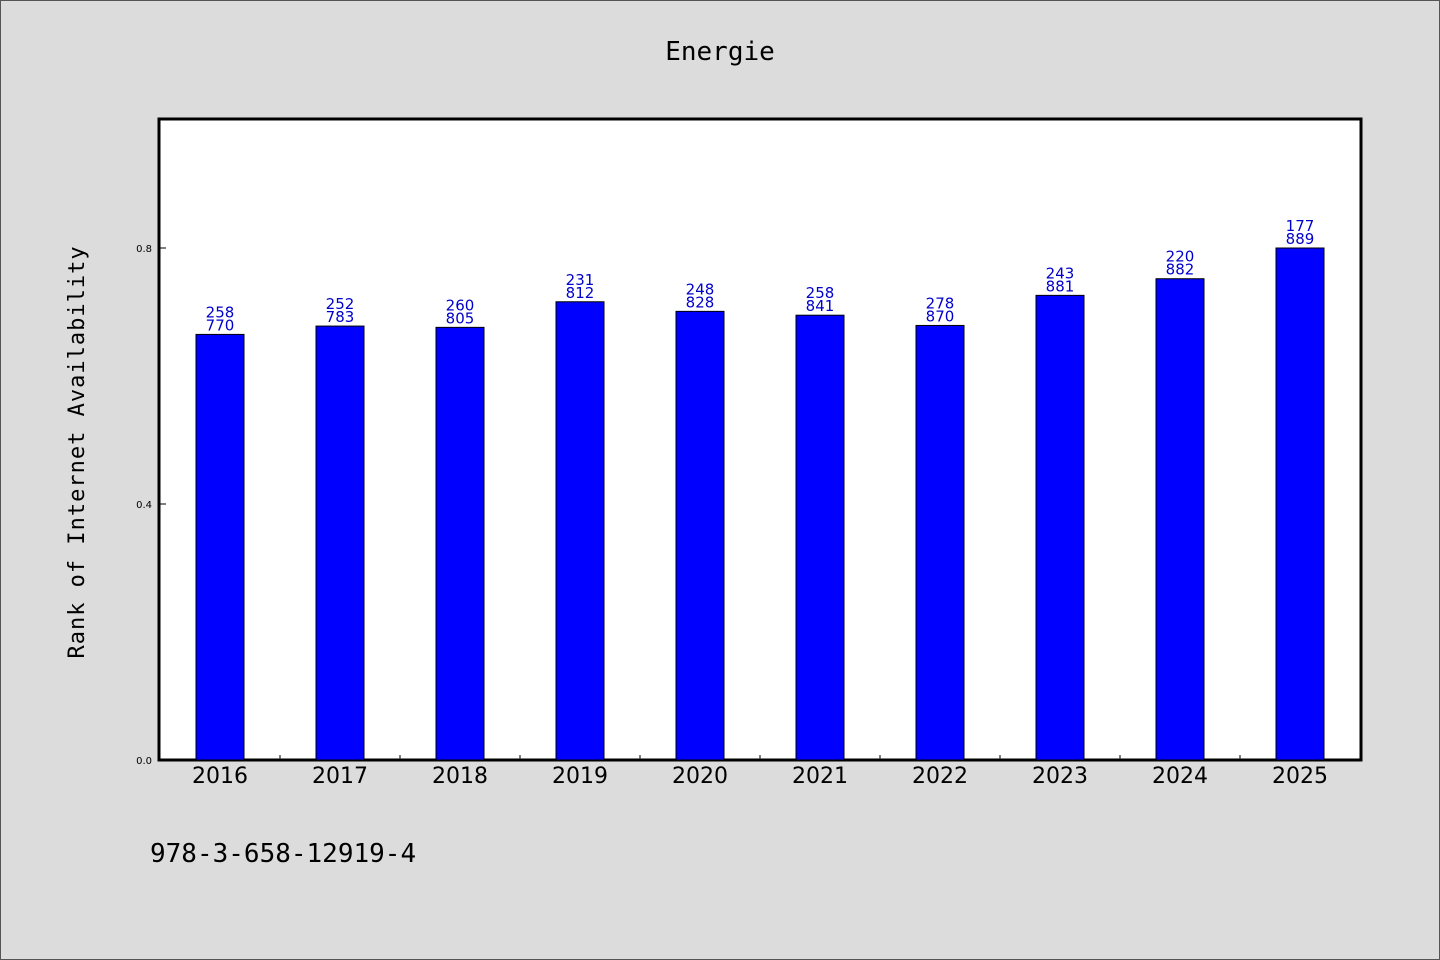 The image size is (1440, 960). Describe the element at coordinates (700, 302) in the screenshot. I see `data-label-bottom-2020: 828` at that location.